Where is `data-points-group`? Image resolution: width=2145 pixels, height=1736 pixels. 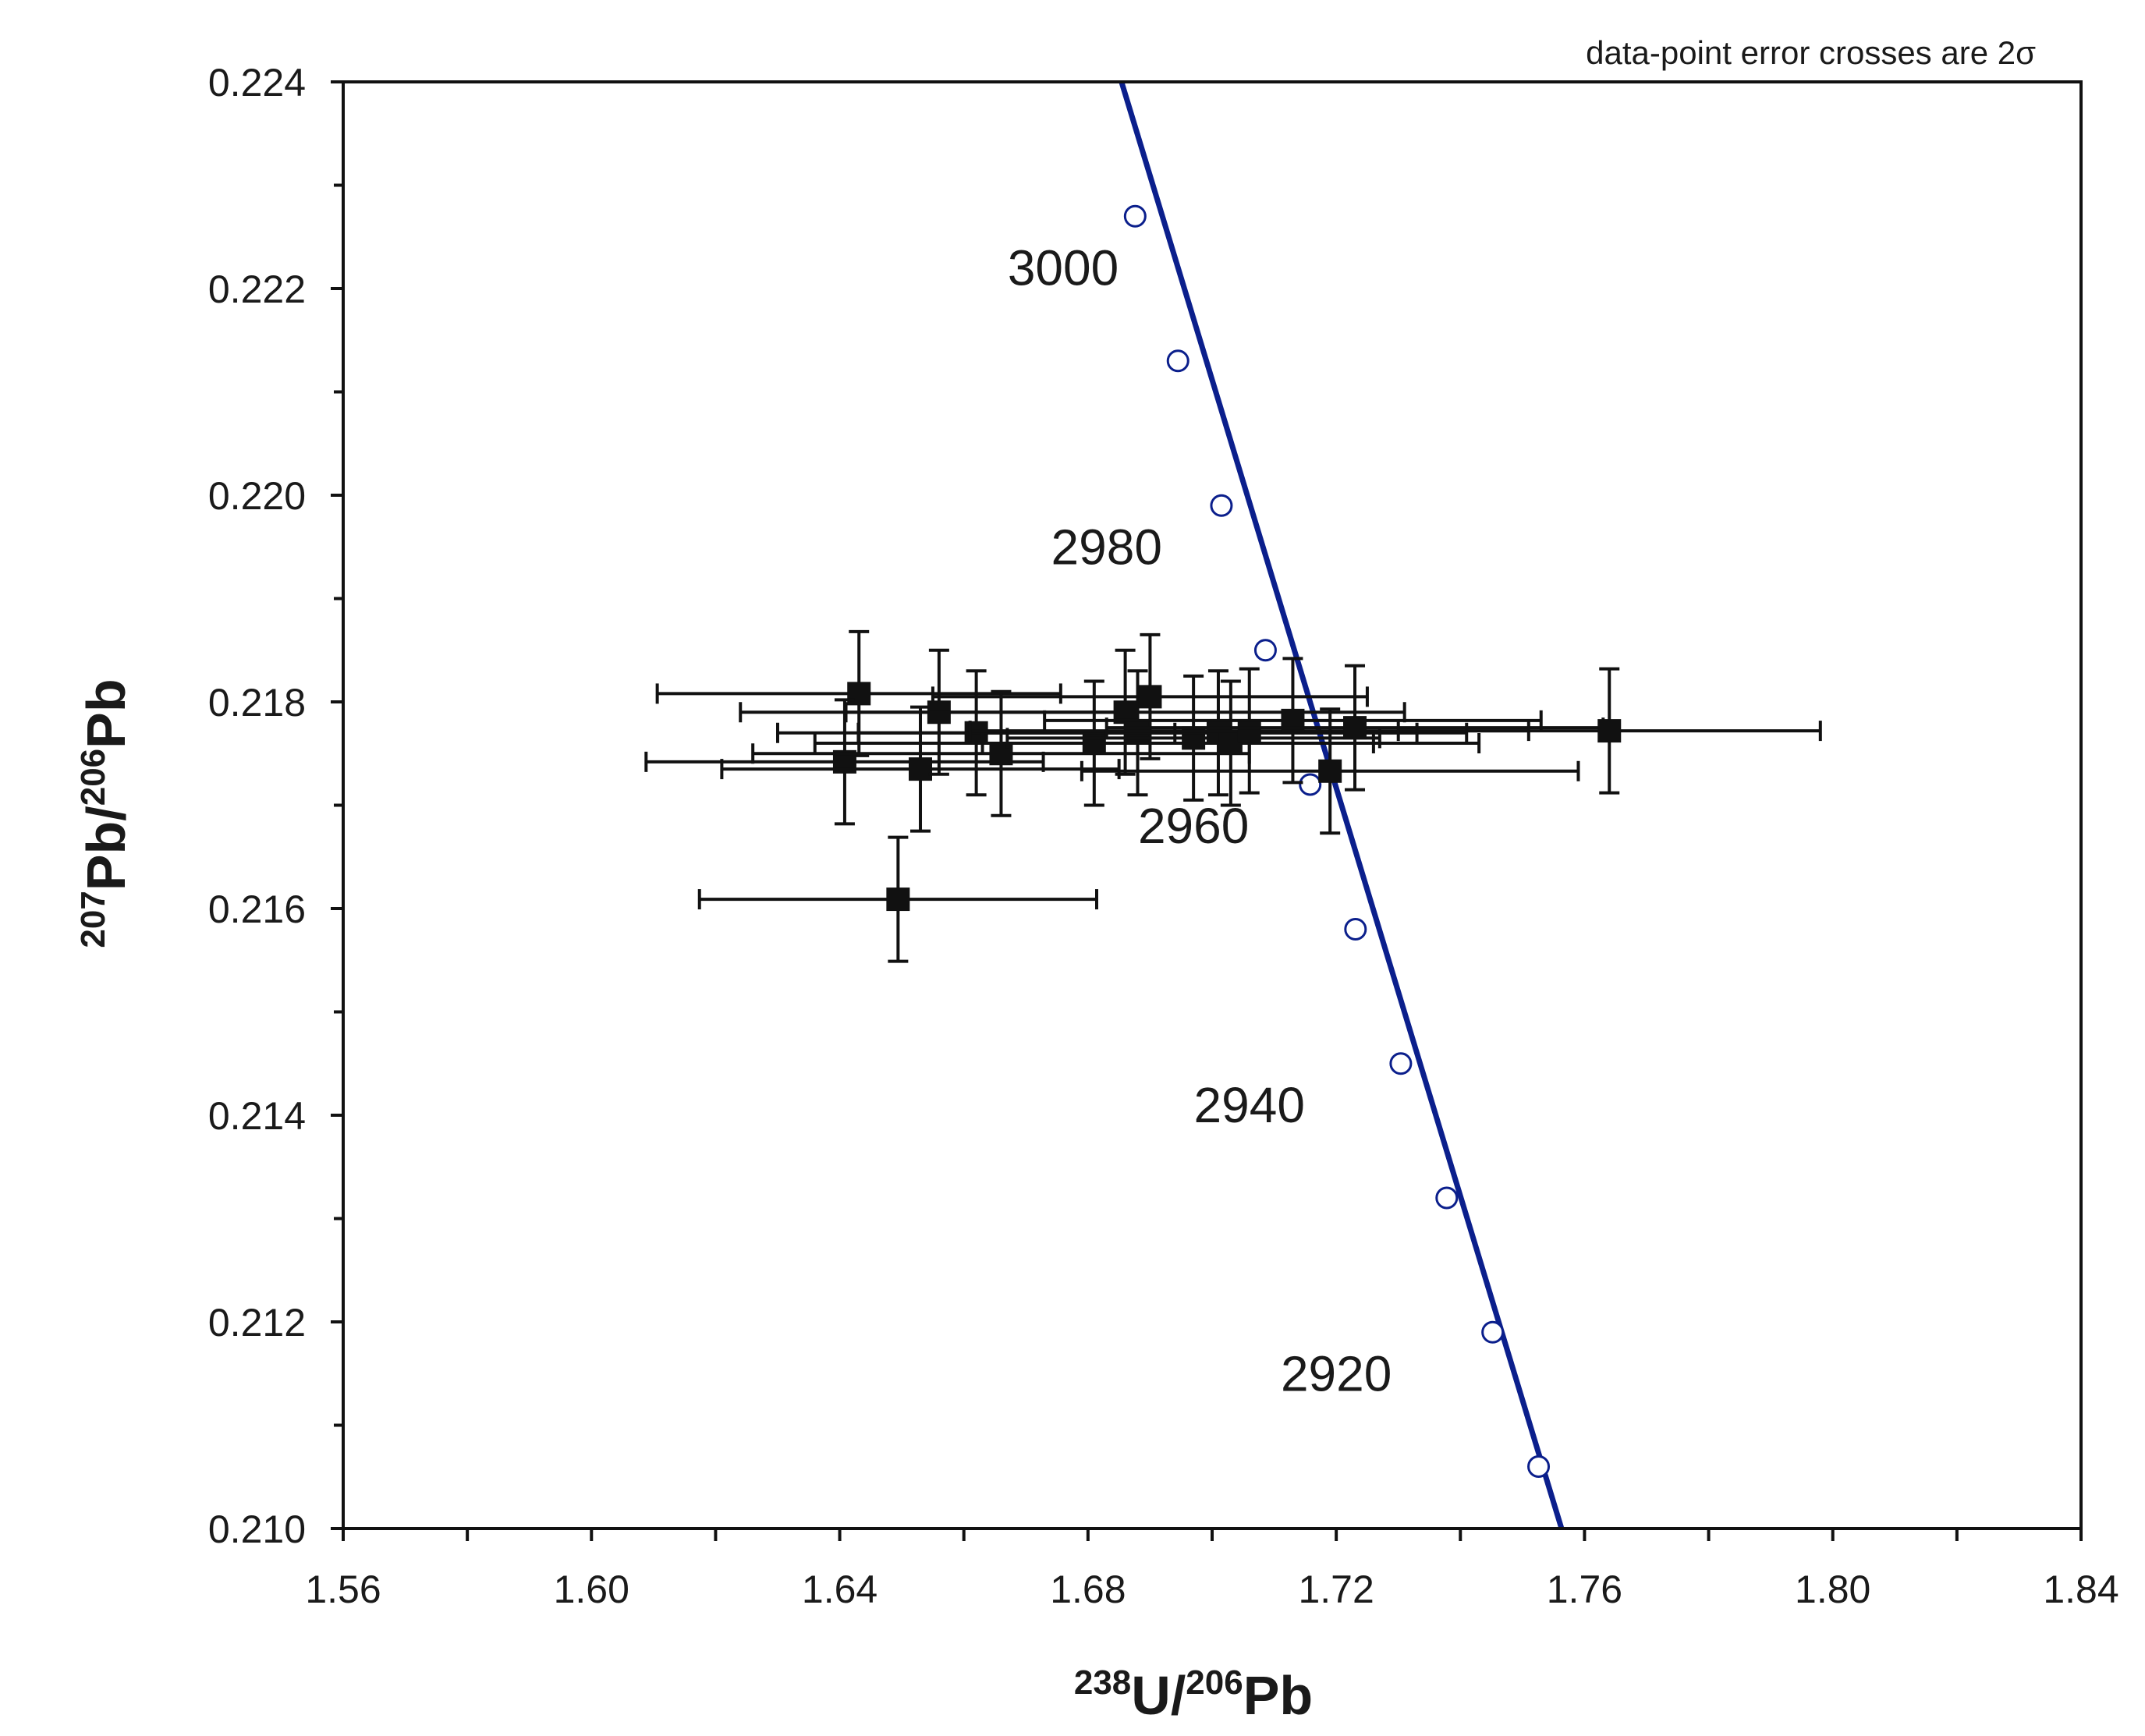 data-points-group is located at coordinates (1233, 796).